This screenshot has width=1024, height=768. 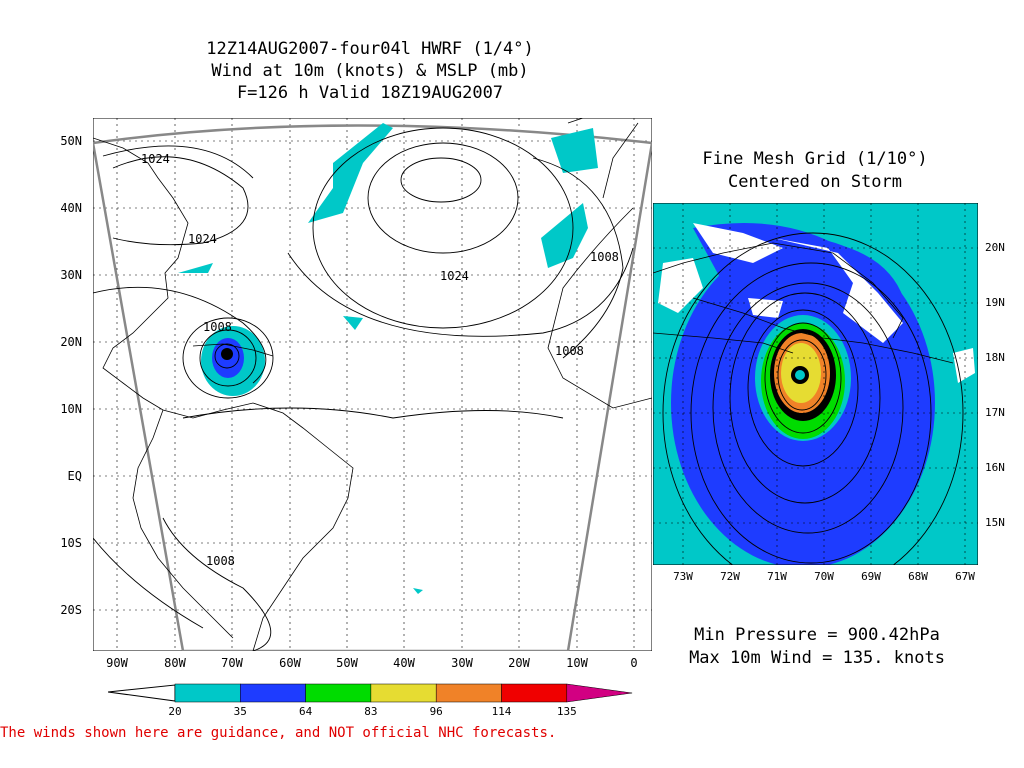 I want to click on wind-colorbar, so click(x=370, y=693).